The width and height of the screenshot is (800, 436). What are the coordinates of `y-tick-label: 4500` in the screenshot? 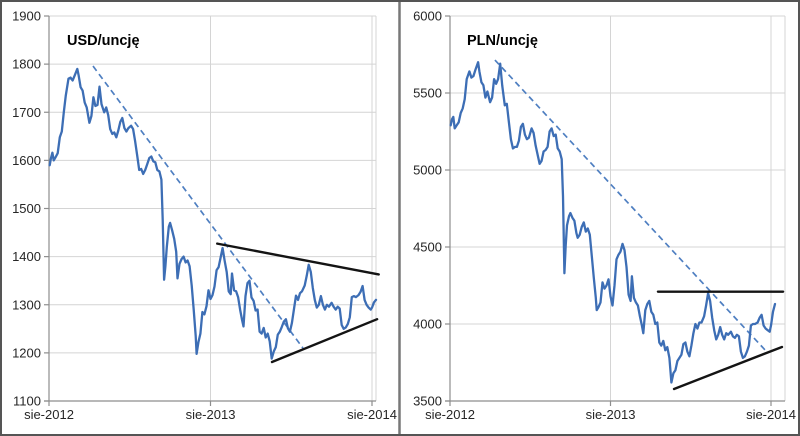 It's located at (427, 247).